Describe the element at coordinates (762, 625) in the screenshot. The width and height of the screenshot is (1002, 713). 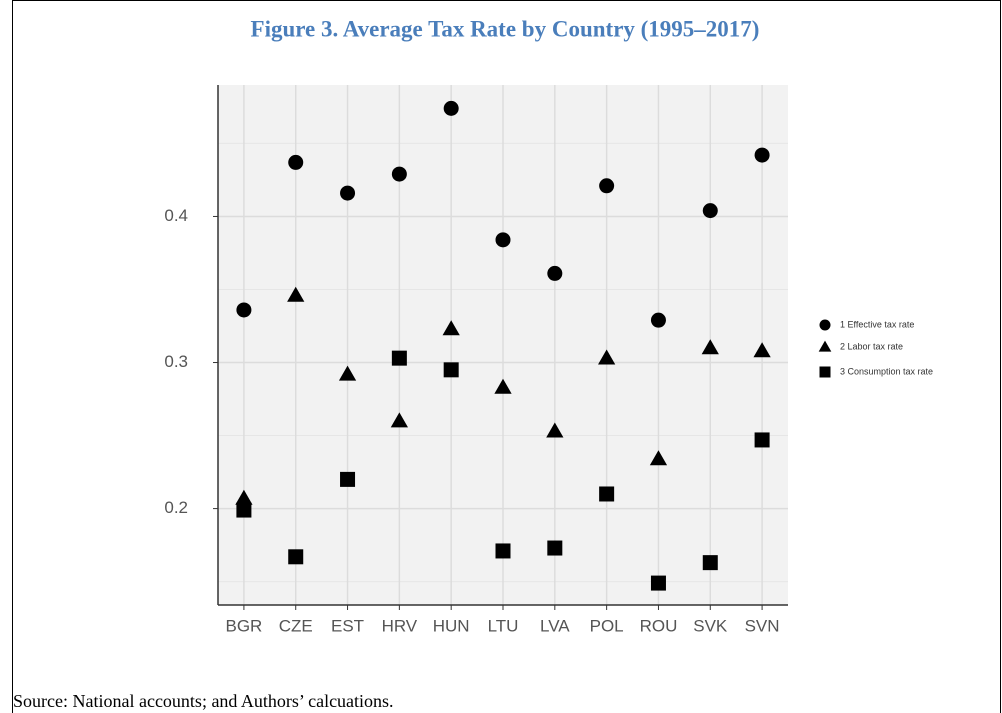
I see `x-tick-label: SVN` at that location.